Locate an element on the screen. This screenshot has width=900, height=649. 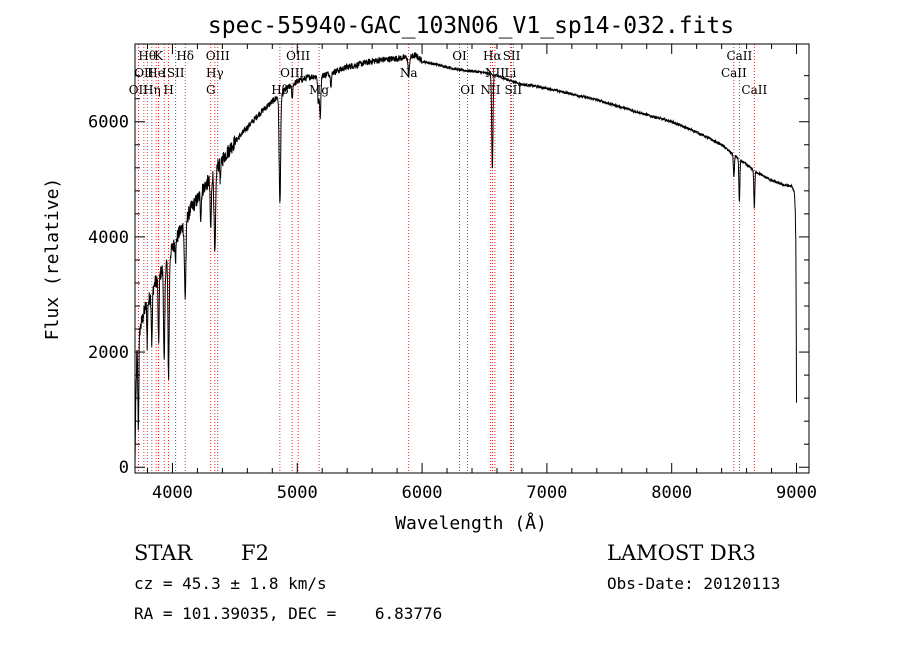
marker-label: Hη is located at coordinates (152, 90).